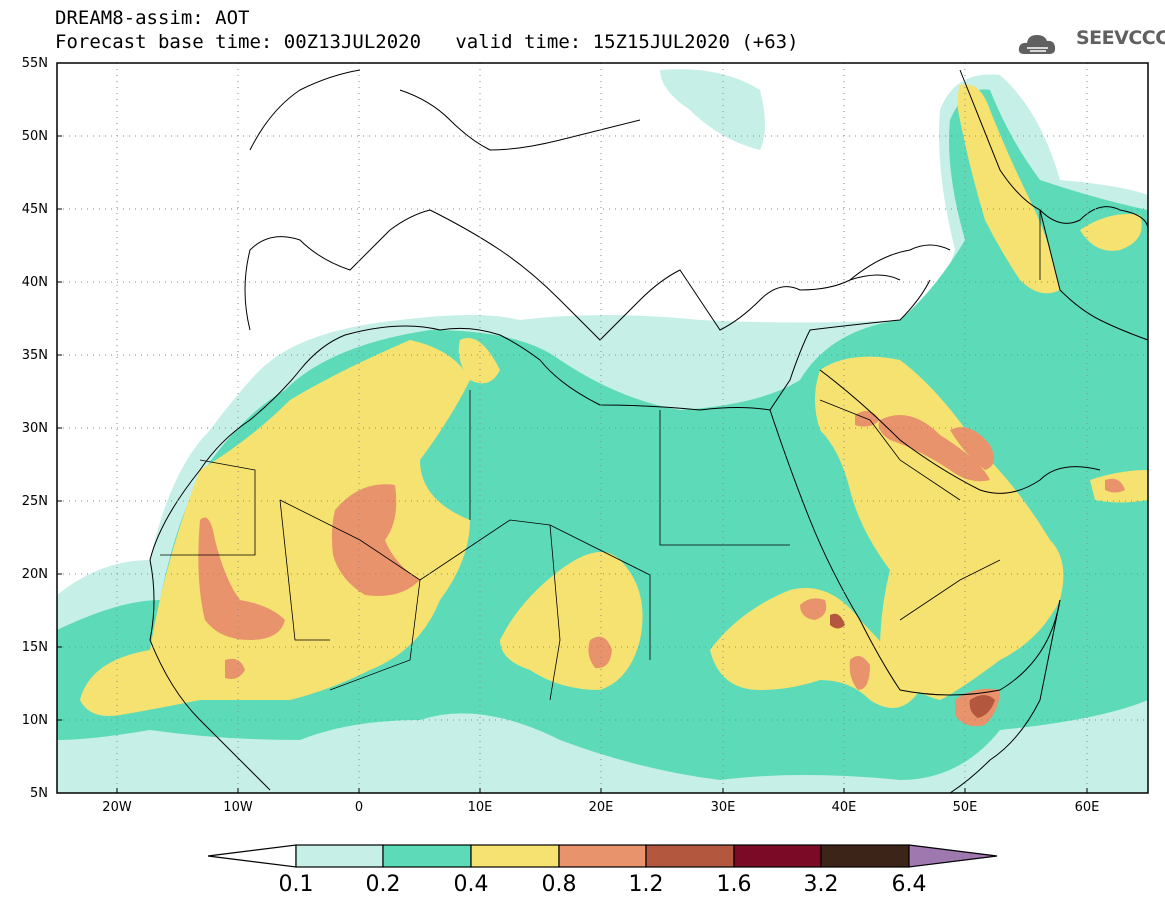 Image resolution: width=1165 pixels, height=905 pixels. Describe the element at coordinates (1120, 38) in the screenshot. I see `logo-text: SEEVCCC` at that location.